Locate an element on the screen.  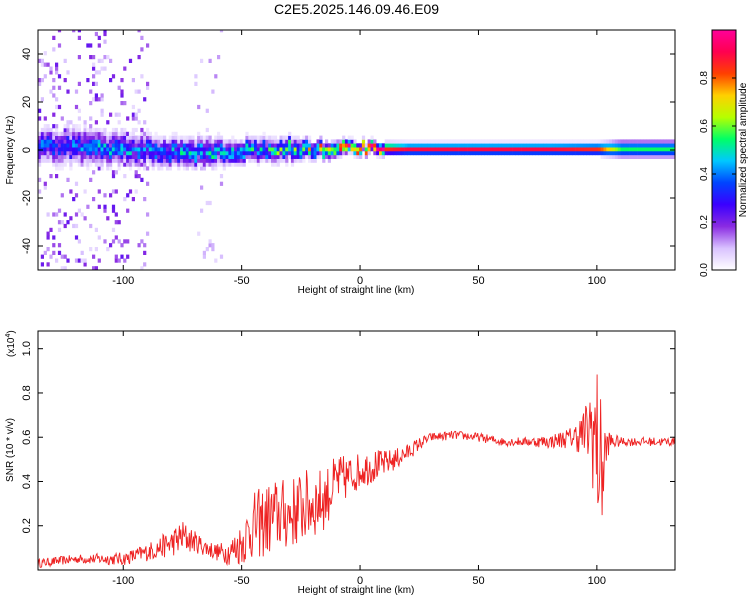
figure-title: C2E5.2025.146.09.46.E09 is located at coordinates (356, 9).